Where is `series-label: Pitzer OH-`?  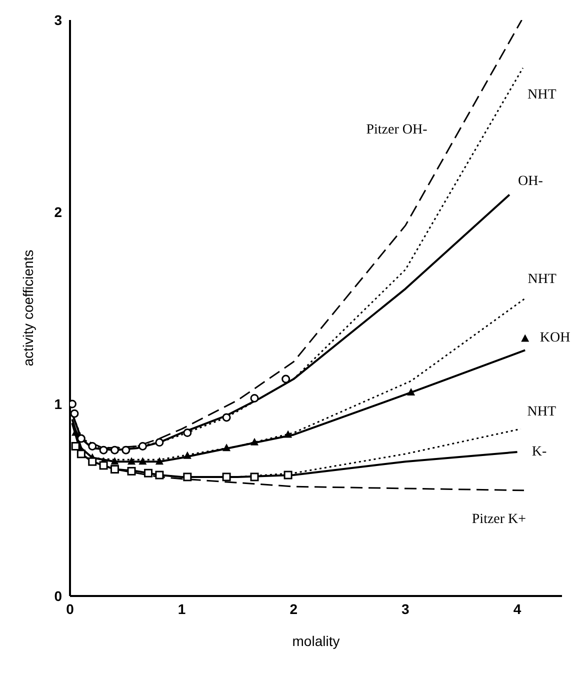 series-label: Pitzer OH- is located at coordinates (397, 130).